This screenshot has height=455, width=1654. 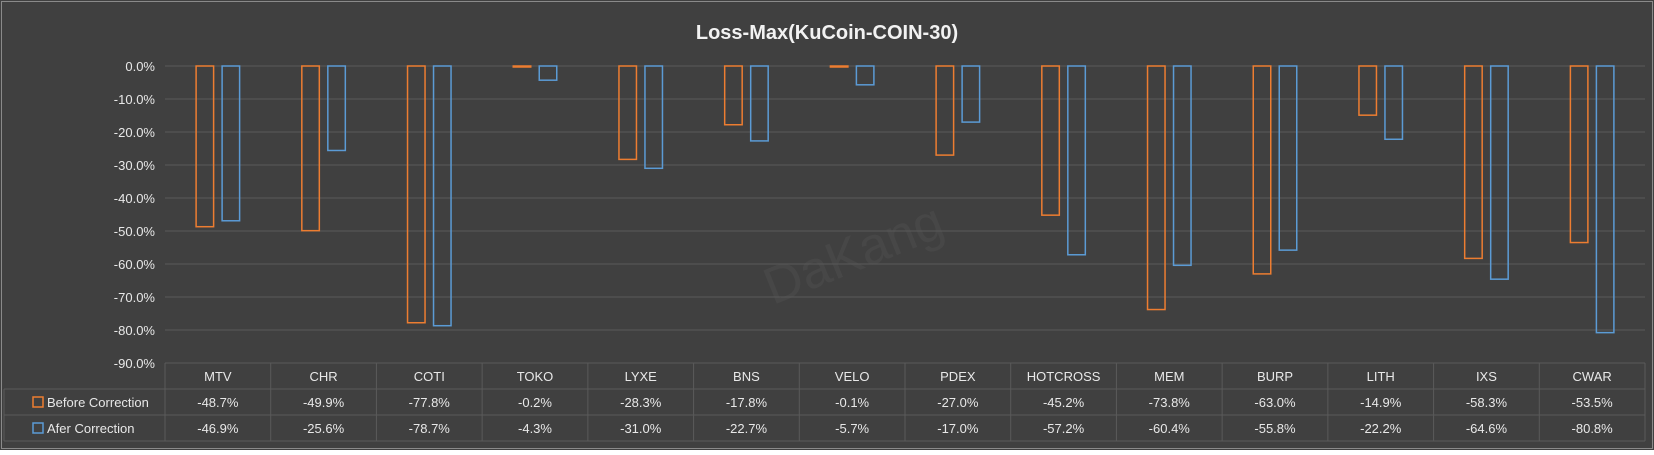 What do you see at coordinates (1170, 402) in the screenshot?
I see `data-cell: -73.8%` at bounding box center [1170, 402].